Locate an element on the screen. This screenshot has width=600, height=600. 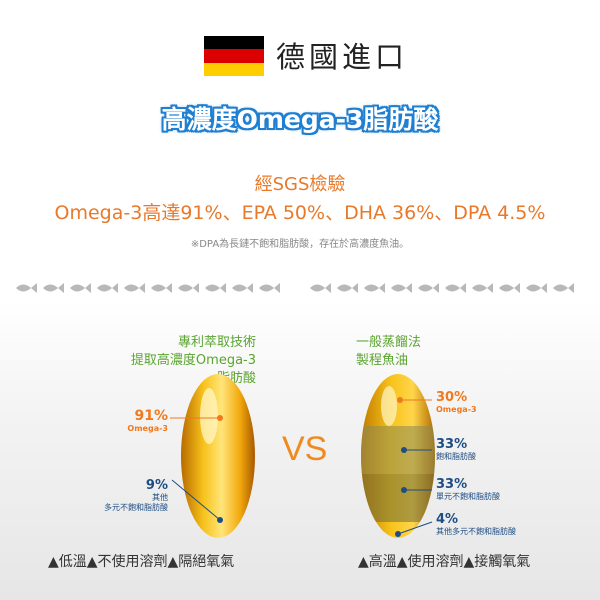
right-omega-dot is located at coordinates (400, 400).